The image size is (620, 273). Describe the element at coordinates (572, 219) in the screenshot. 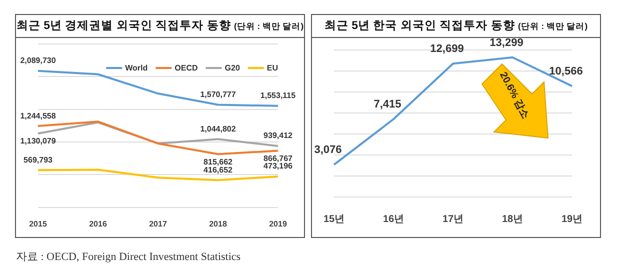

I see `x-tick-label: 19년` at that location.